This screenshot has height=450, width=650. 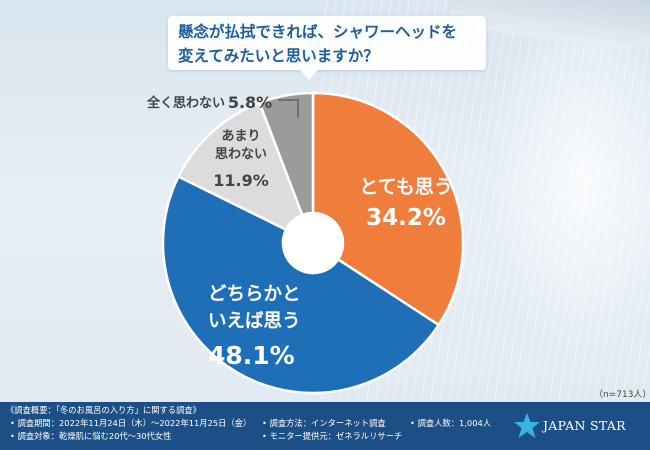 What do you see at coordinates (250, 102) in the screenshot?
I see `slice-value-4: 5.8%` at bounding box center [250, 102].